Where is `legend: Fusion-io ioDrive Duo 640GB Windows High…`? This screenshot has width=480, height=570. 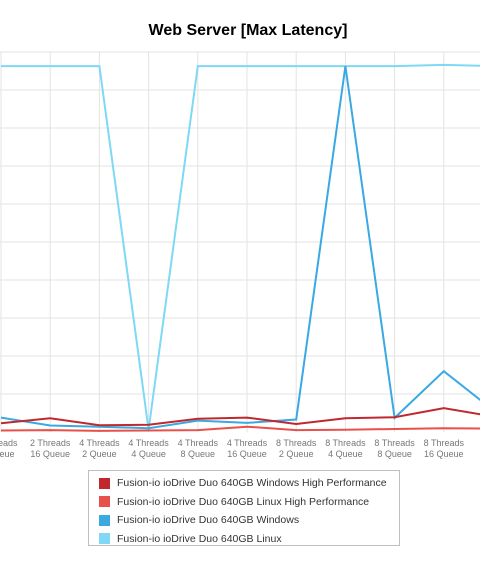
legend: Fusion-io ioDrive Duo 640GB Windows High… is located at coordinates (244, 508).